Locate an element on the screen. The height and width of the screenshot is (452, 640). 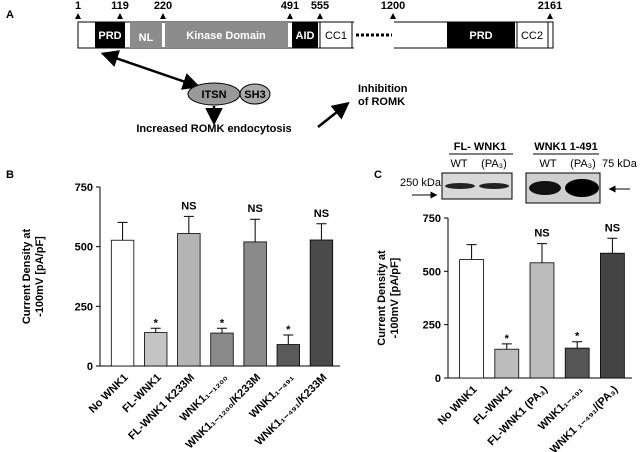
domain-label: AID is located at coordinates (305, 36).